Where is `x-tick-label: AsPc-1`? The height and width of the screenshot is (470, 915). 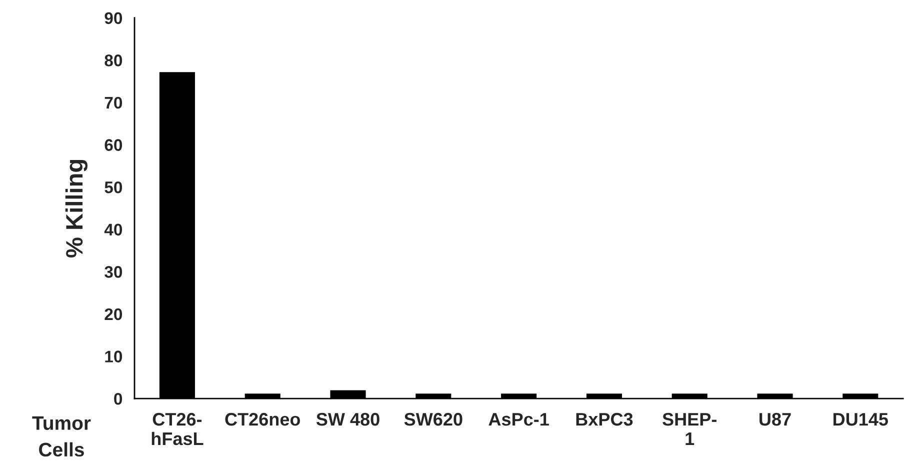 x-tick-label: AsPc-1 is located at coordinates (518, 419).